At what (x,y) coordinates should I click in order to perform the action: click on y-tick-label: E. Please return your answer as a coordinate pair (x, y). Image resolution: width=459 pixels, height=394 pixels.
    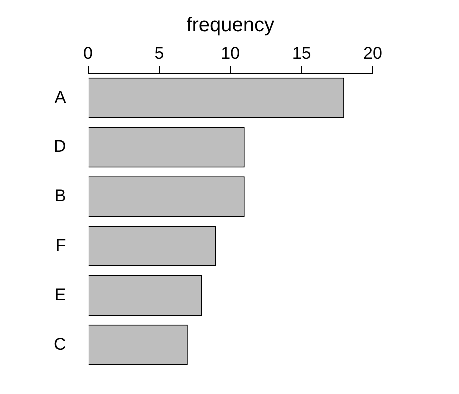
    Looking at the image, I should click on (60, 294).